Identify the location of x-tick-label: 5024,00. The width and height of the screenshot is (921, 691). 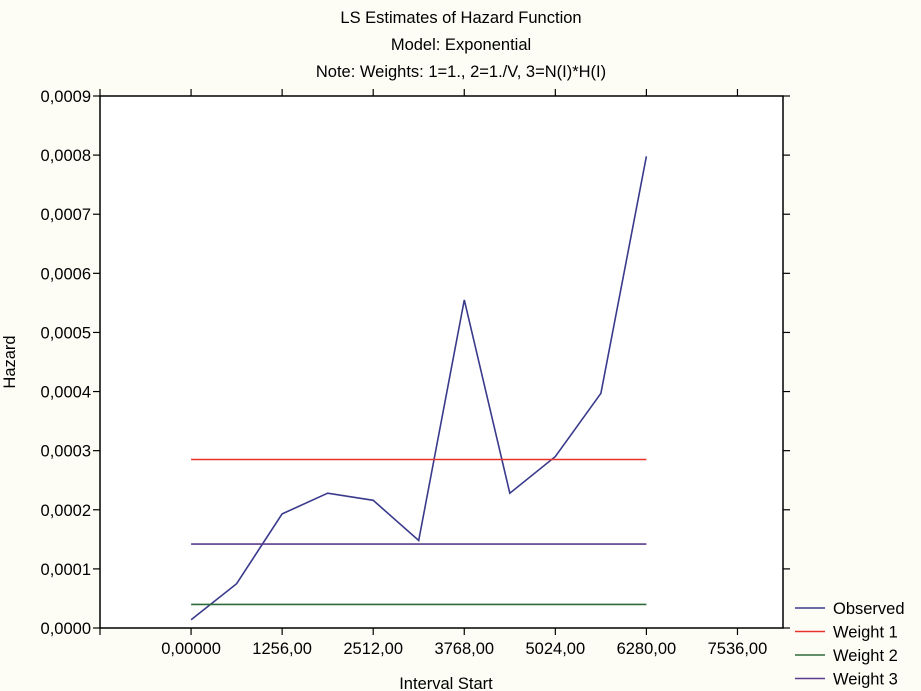
(556, 649).